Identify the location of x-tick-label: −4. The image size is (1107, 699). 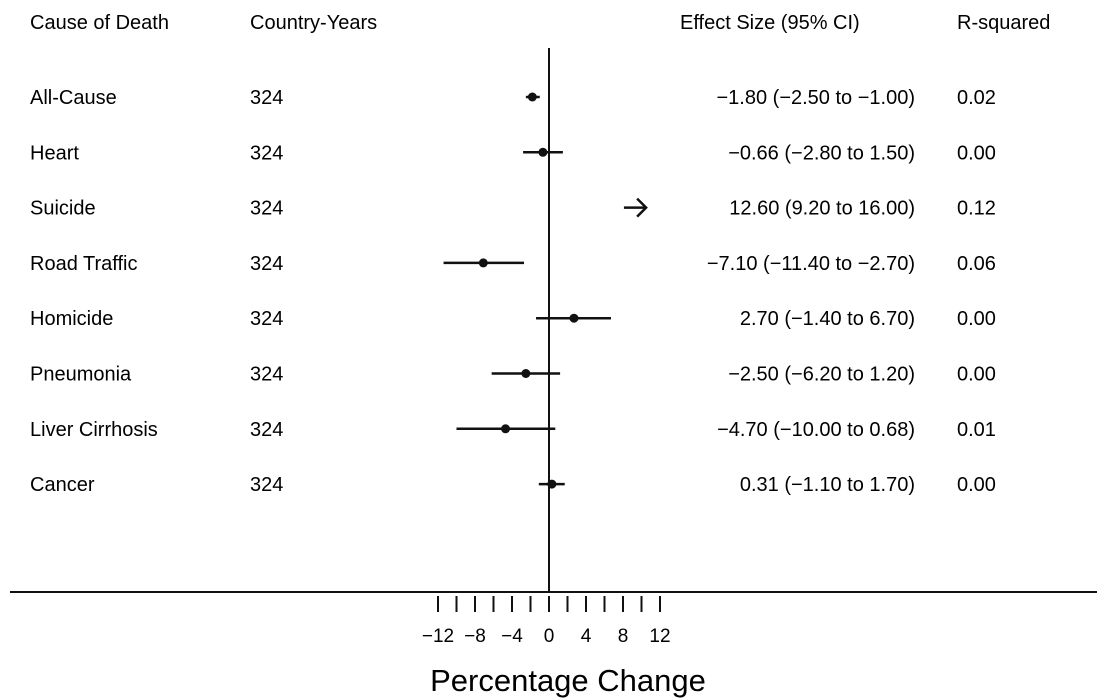
(512, 636).